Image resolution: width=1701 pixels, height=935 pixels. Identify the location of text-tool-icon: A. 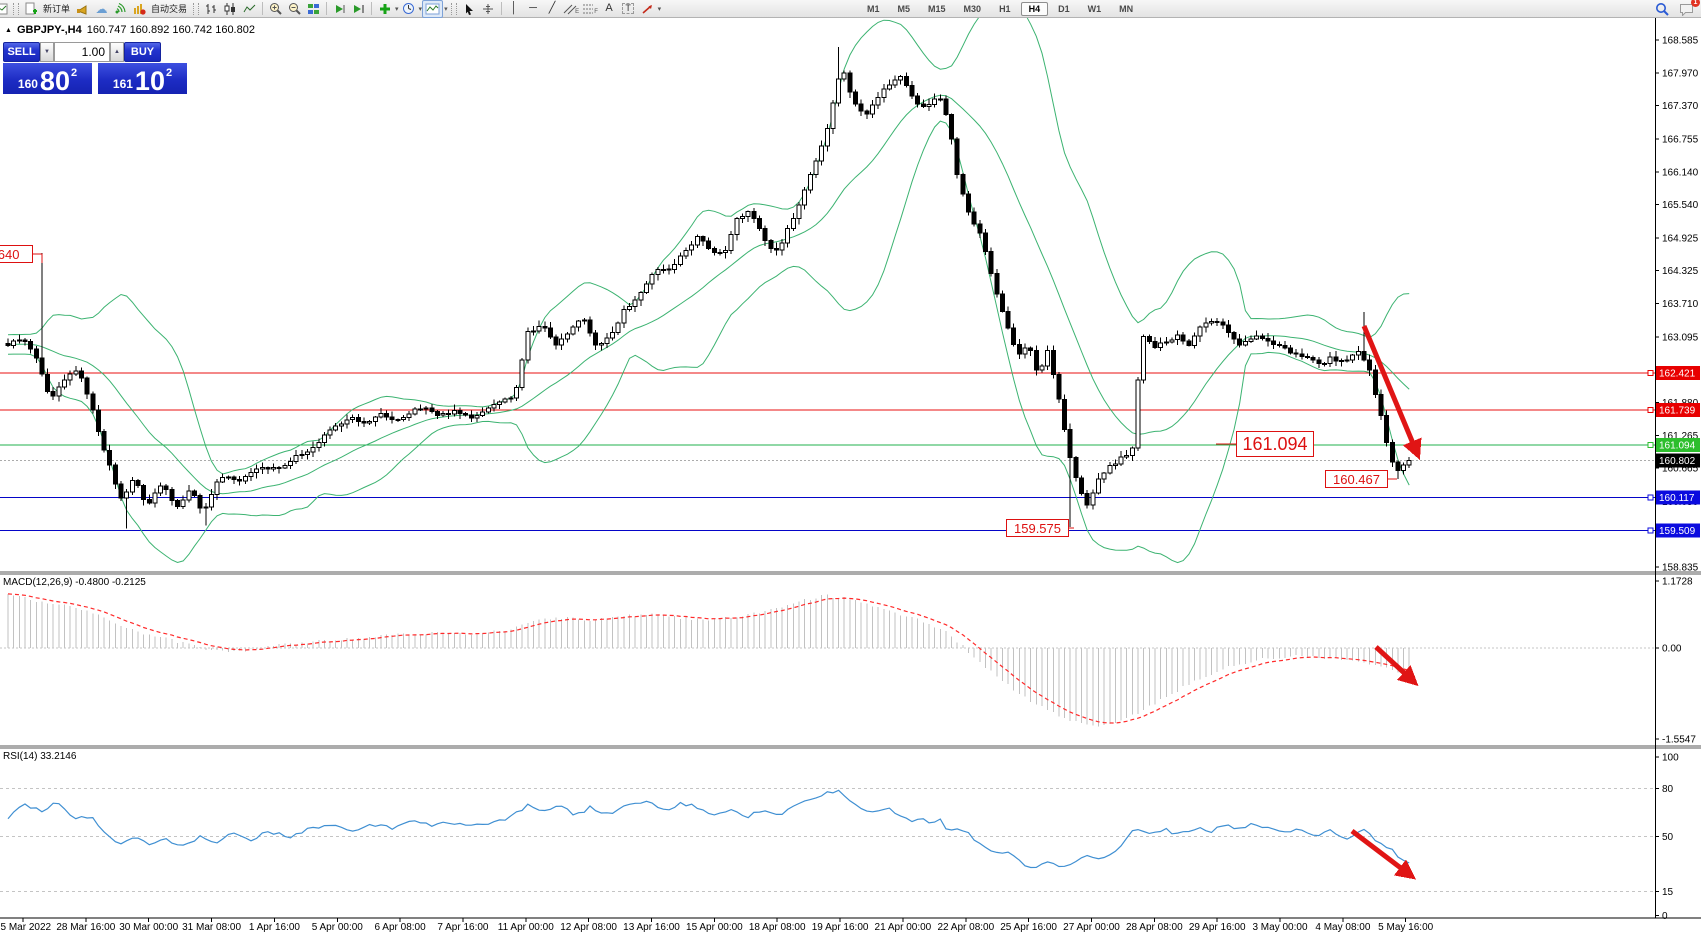
(609, 8).